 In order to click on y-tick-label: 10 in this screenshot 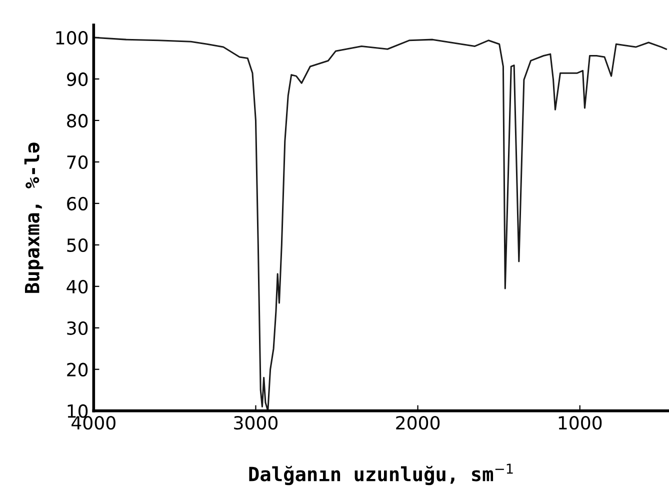, I will do `click(78, 411)`.